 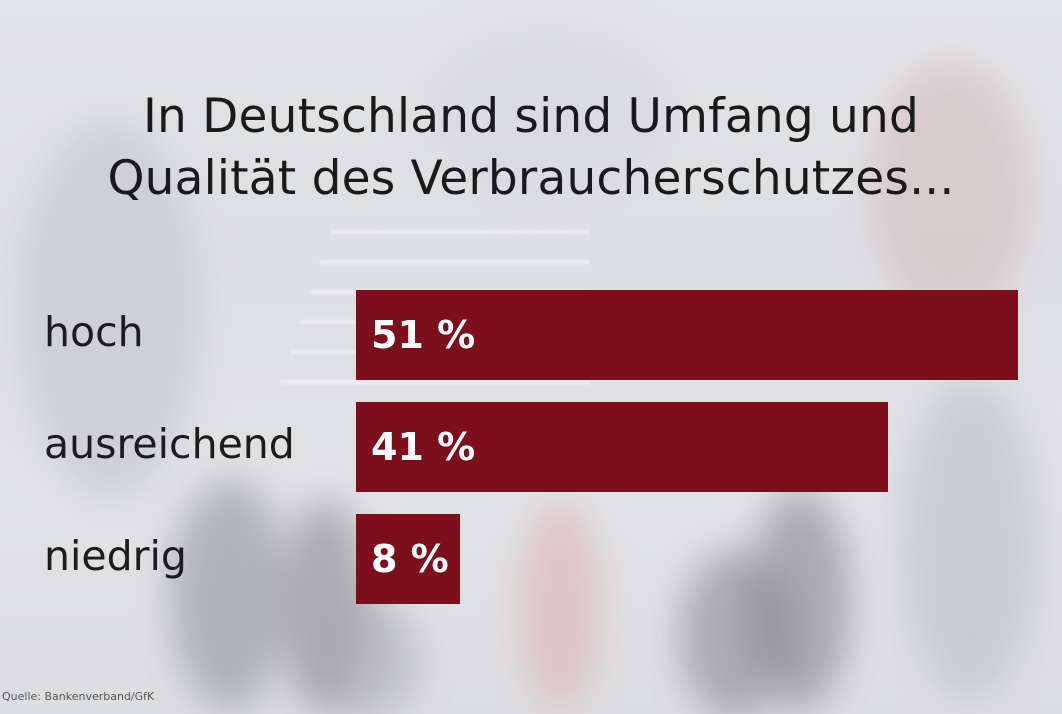 I want to click on category-label-ausreichend: ausreichend, so click(x=169, y=444).